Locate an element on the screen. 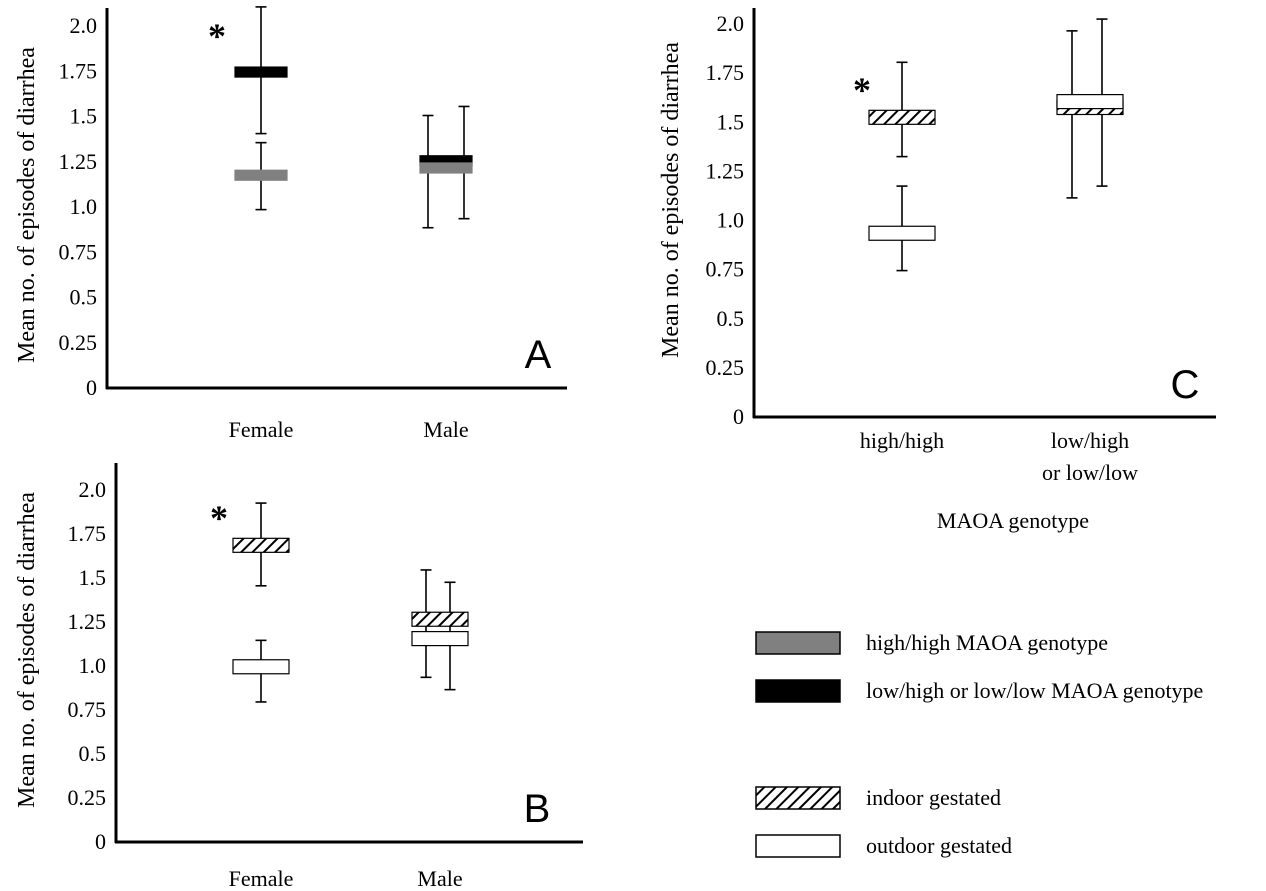 This screenshot has height=891, width=1266. category-label: or low/low is located at coordinates (1090, 472).